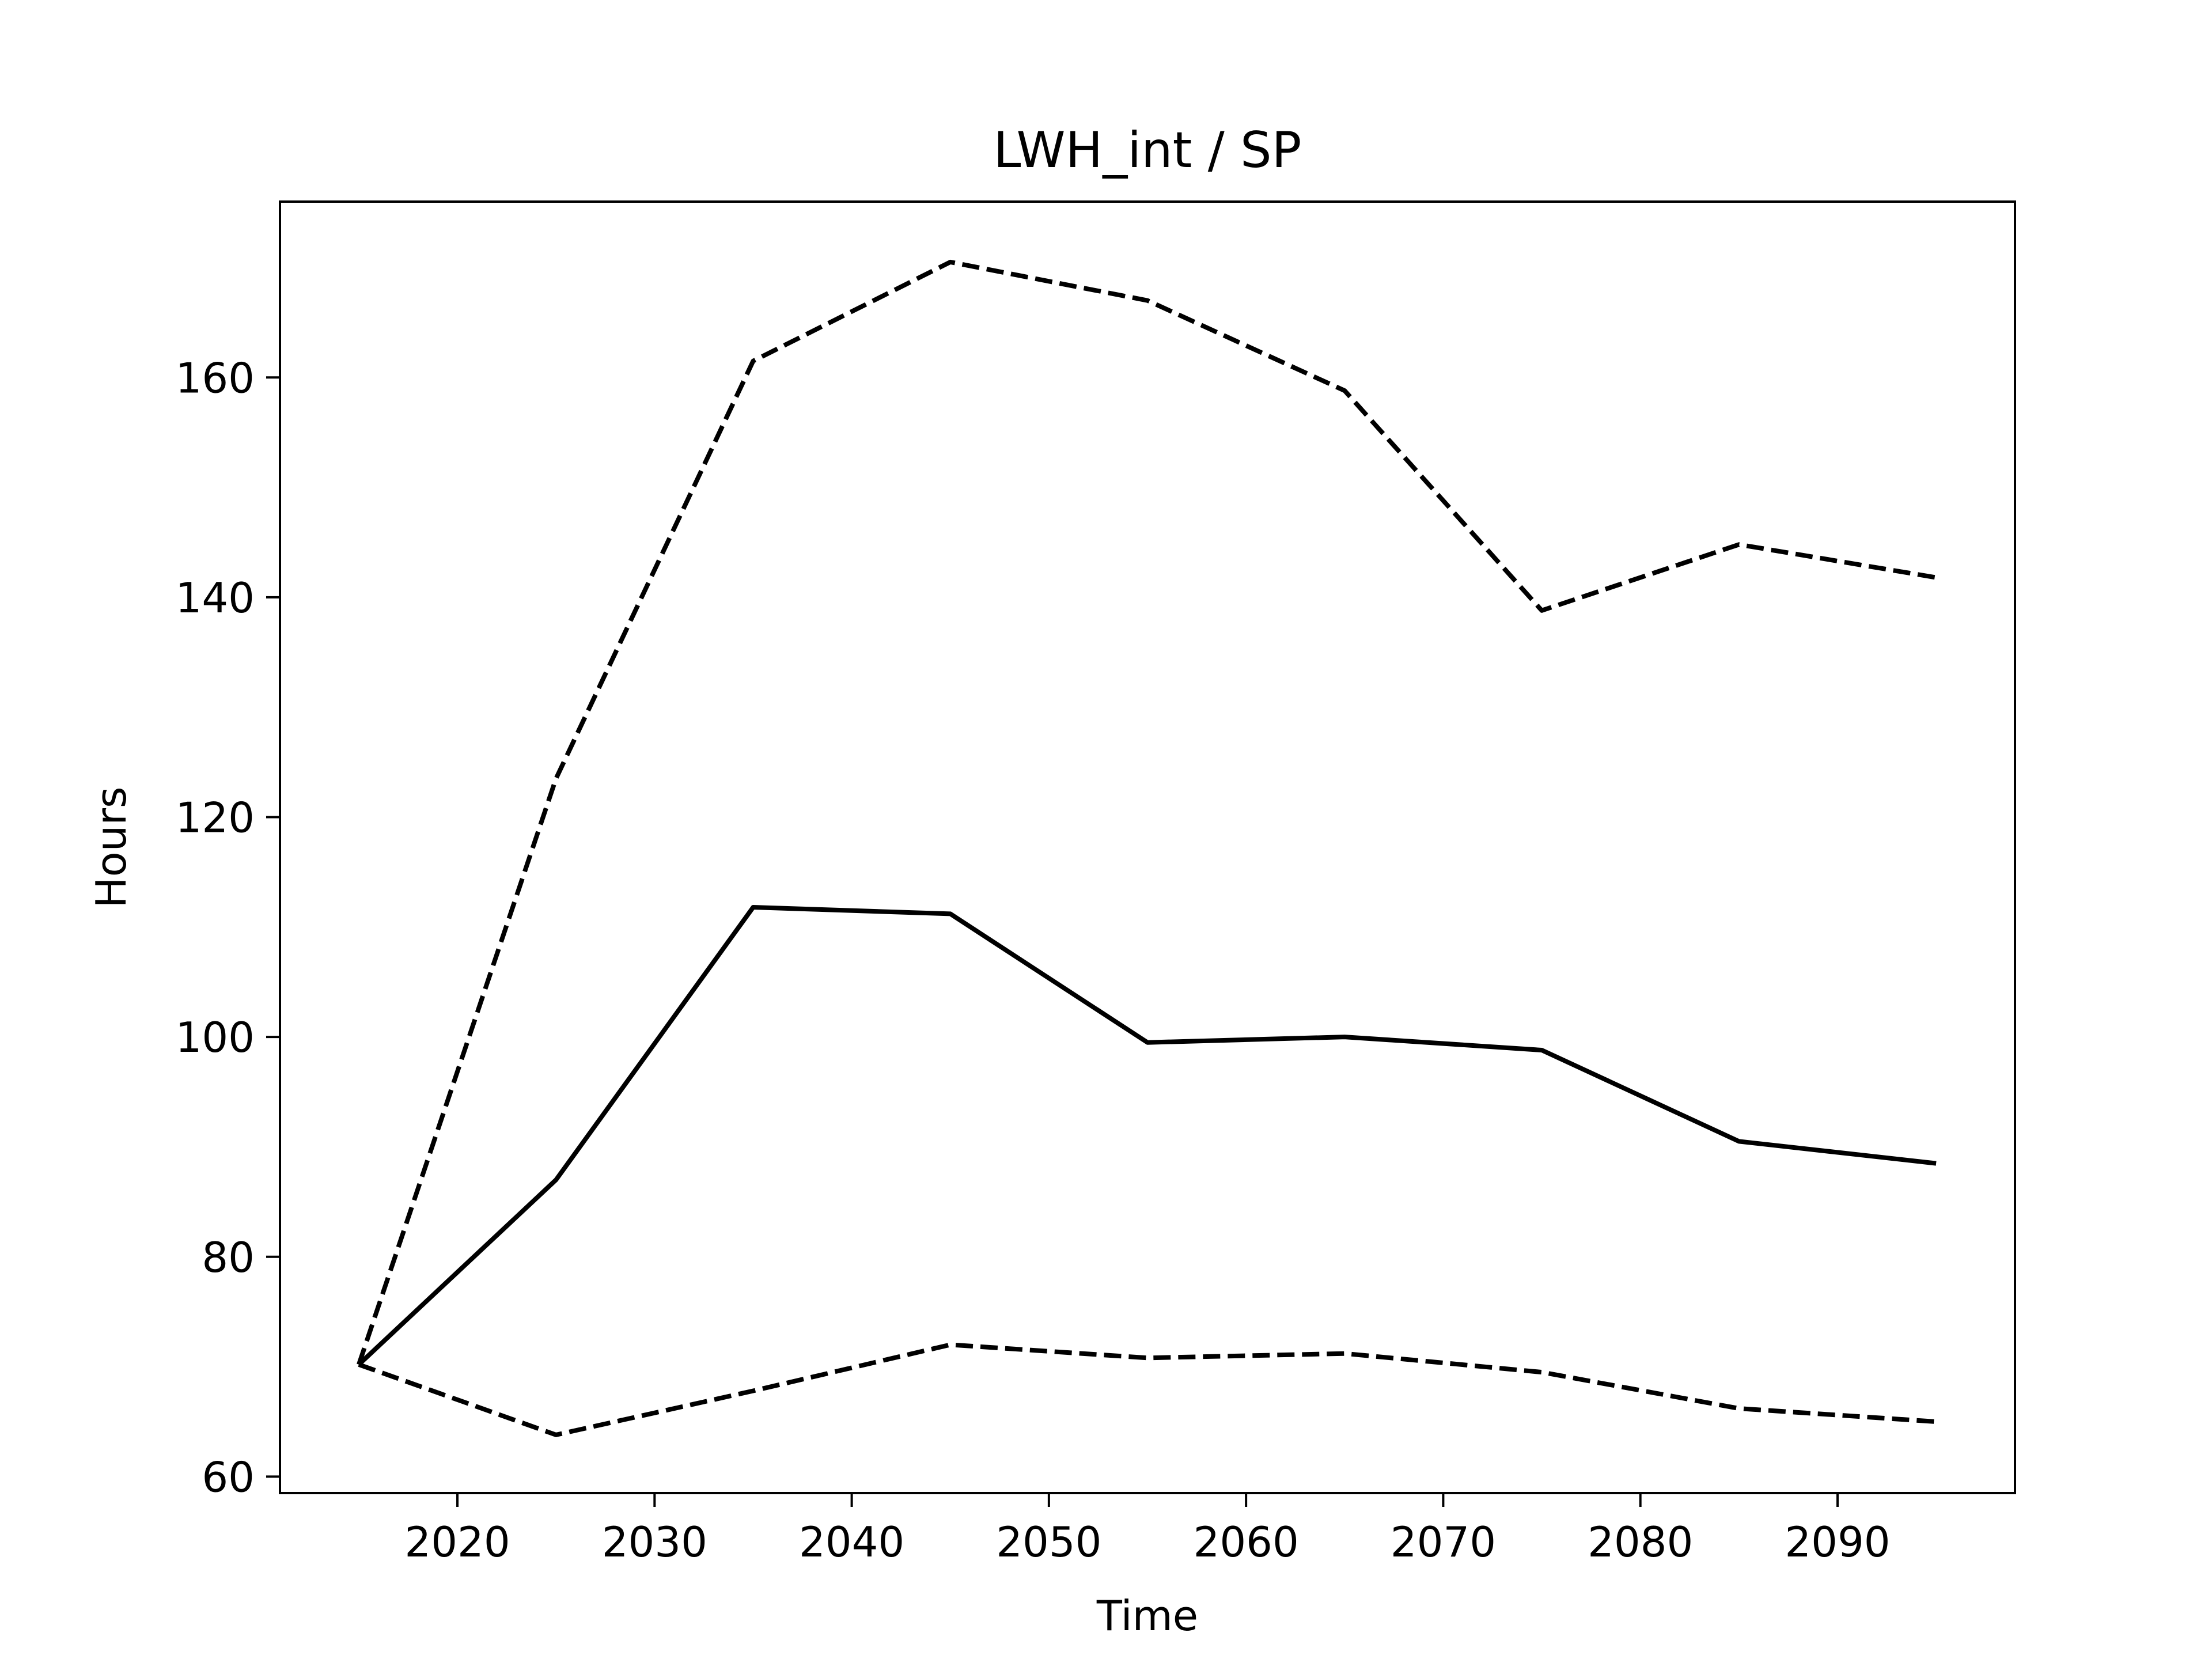 Image resolution: width=2212 pixels, height=1659 pixels. Describe the element at coordinates (215, 1037) in the screenshot. I see `y-tick-label: 100` at that location.